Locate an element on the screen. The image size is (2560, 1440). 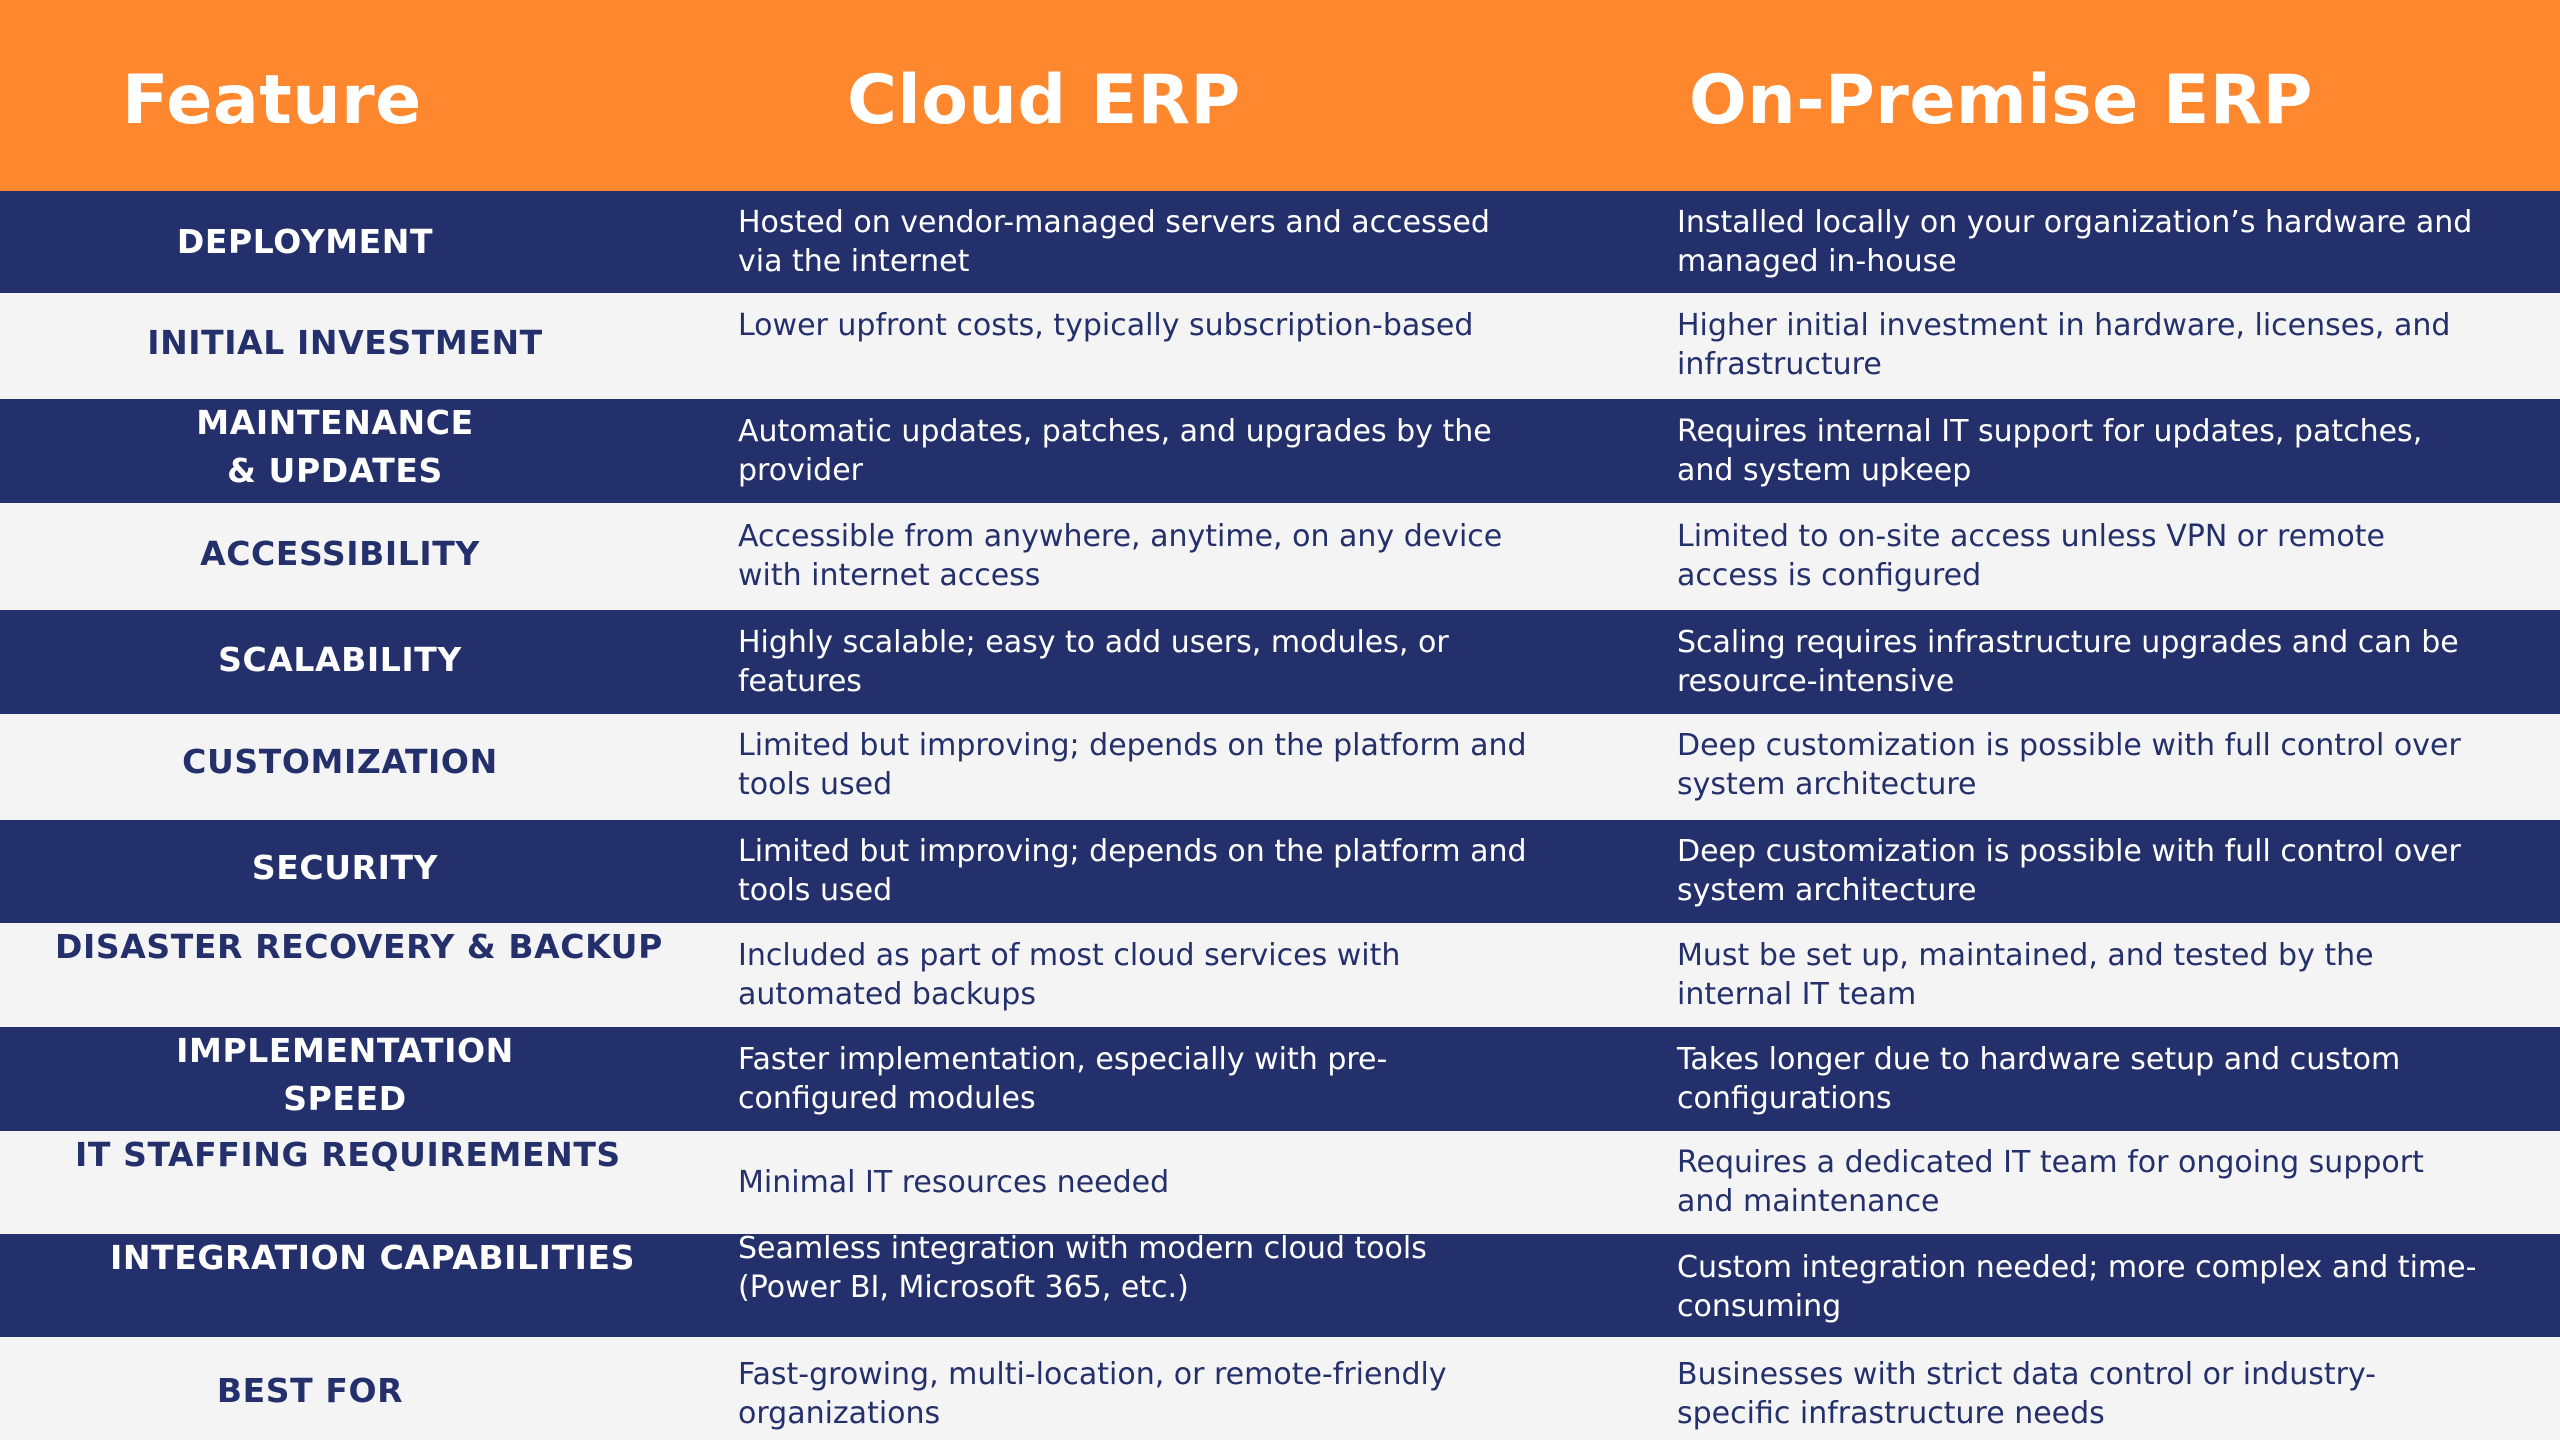
feature-label: INTEGRATION CAPABILITIES is located at coordinates (373, 1257).